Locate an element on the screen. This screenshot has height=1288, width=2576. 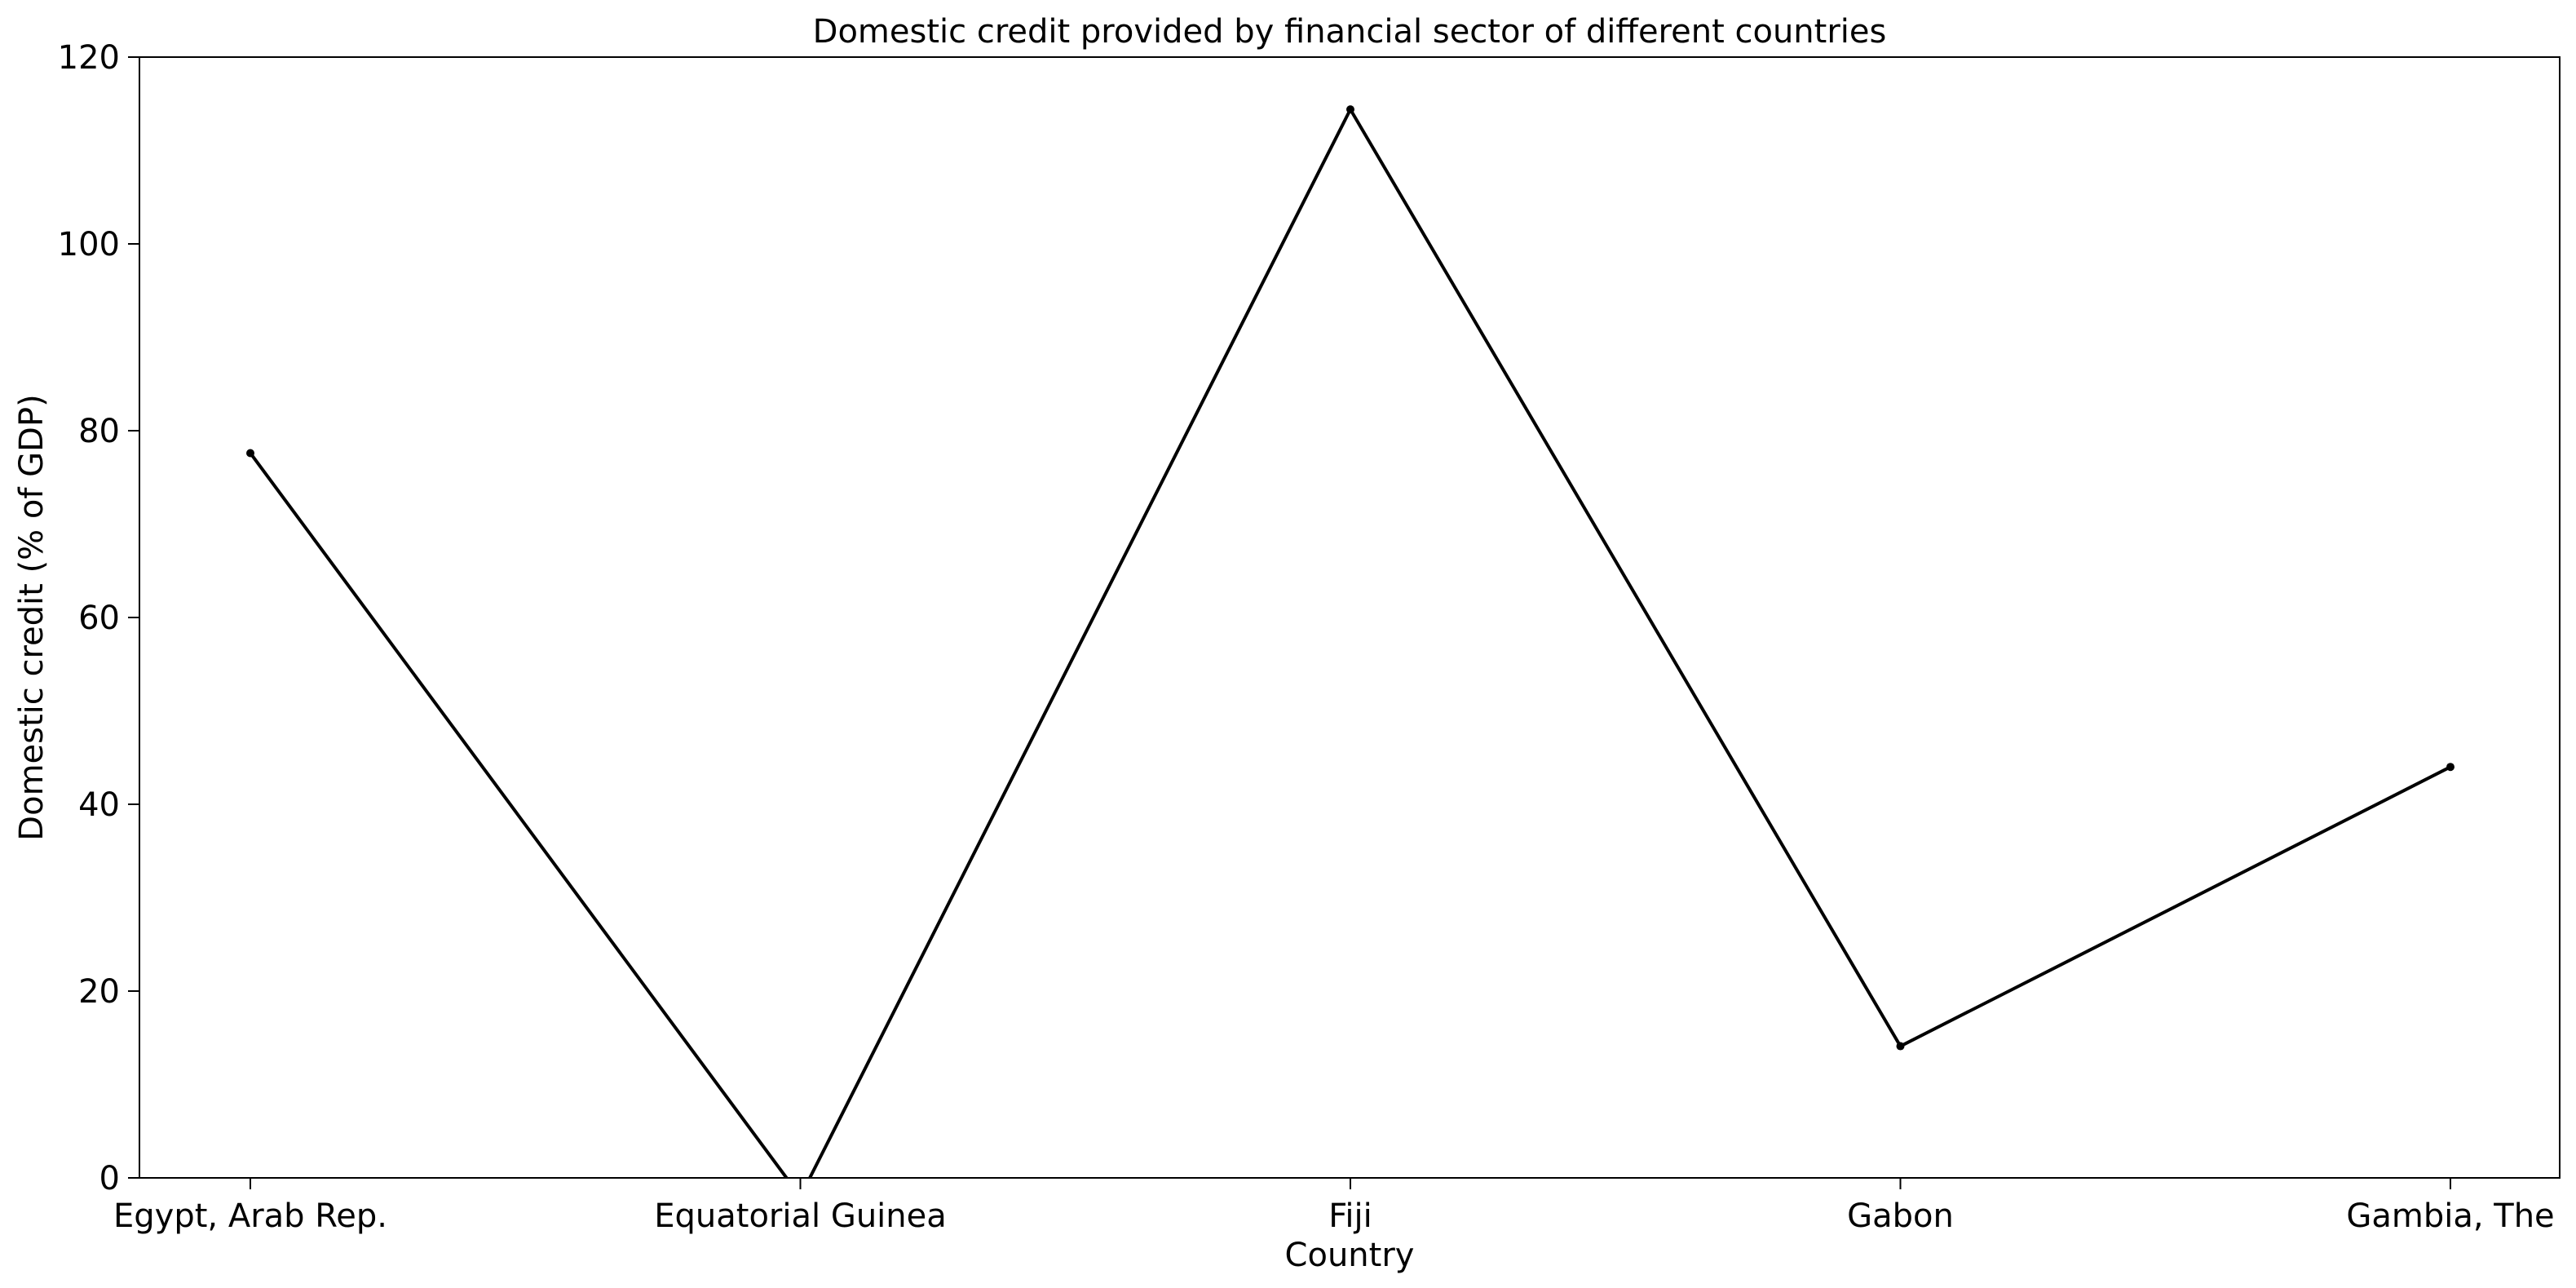
x-tick-label: Gambia, The is located at coordinates (2450, 1216).